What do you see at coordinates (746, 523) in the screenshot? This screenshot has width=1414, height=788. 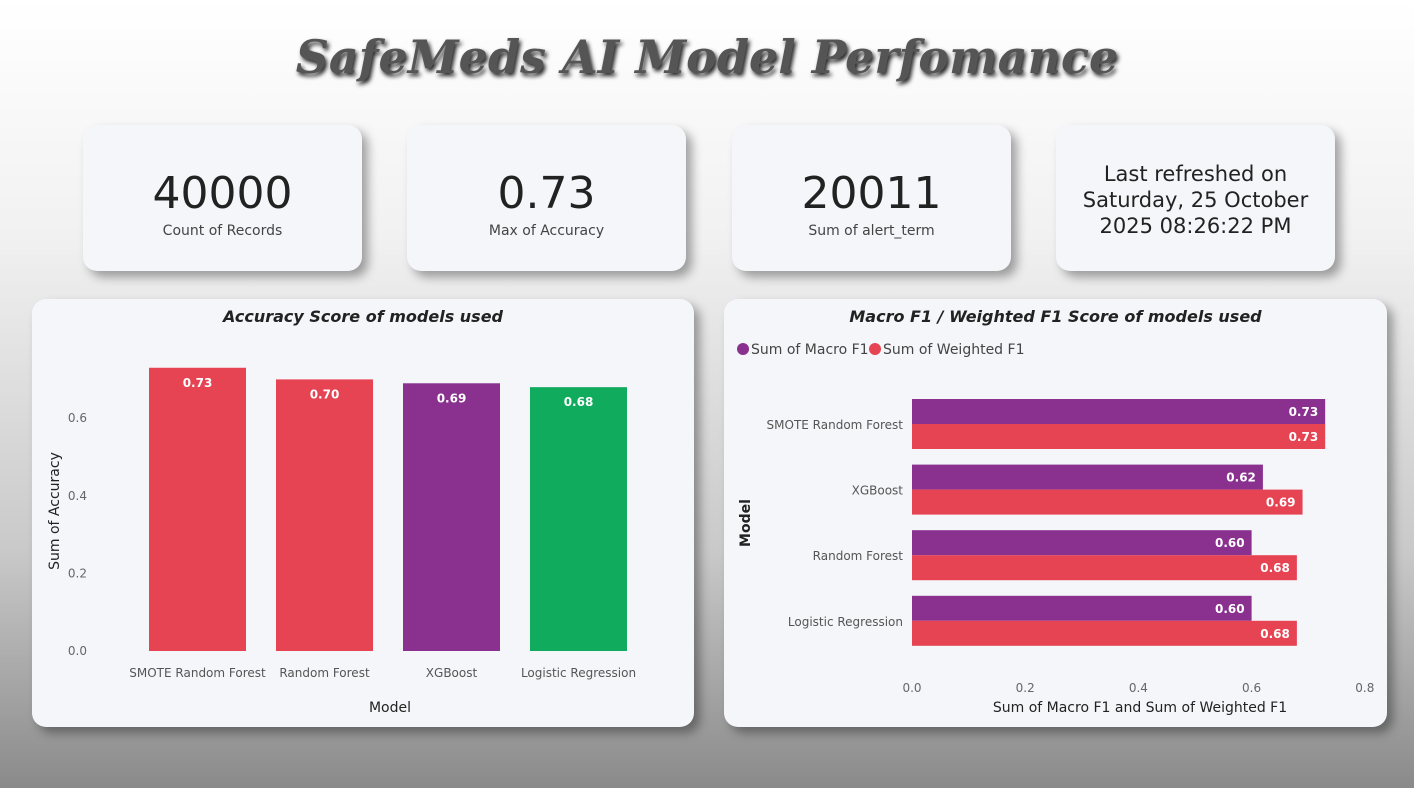 I see `y-axis-title: Model` at bounding box center [746, 523].